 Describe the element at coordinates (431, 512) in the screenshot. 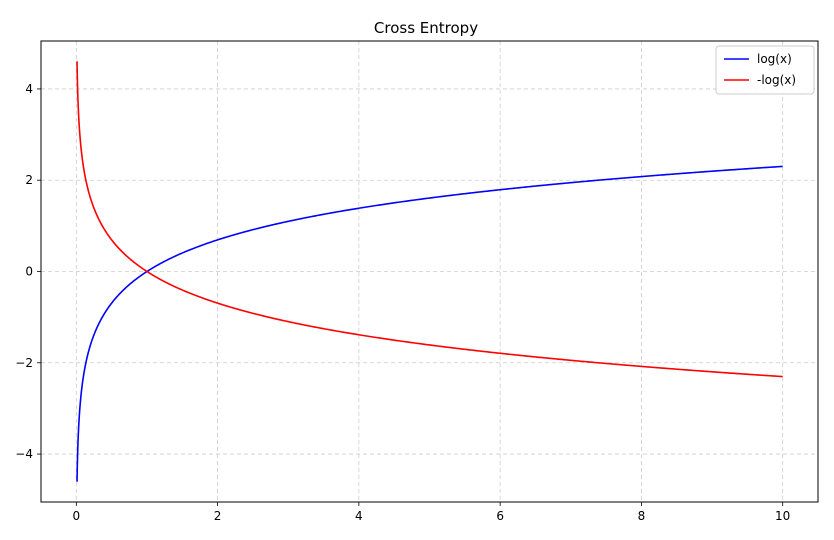

I see `x-axis: 0 2 4 6 8 10` at that location.